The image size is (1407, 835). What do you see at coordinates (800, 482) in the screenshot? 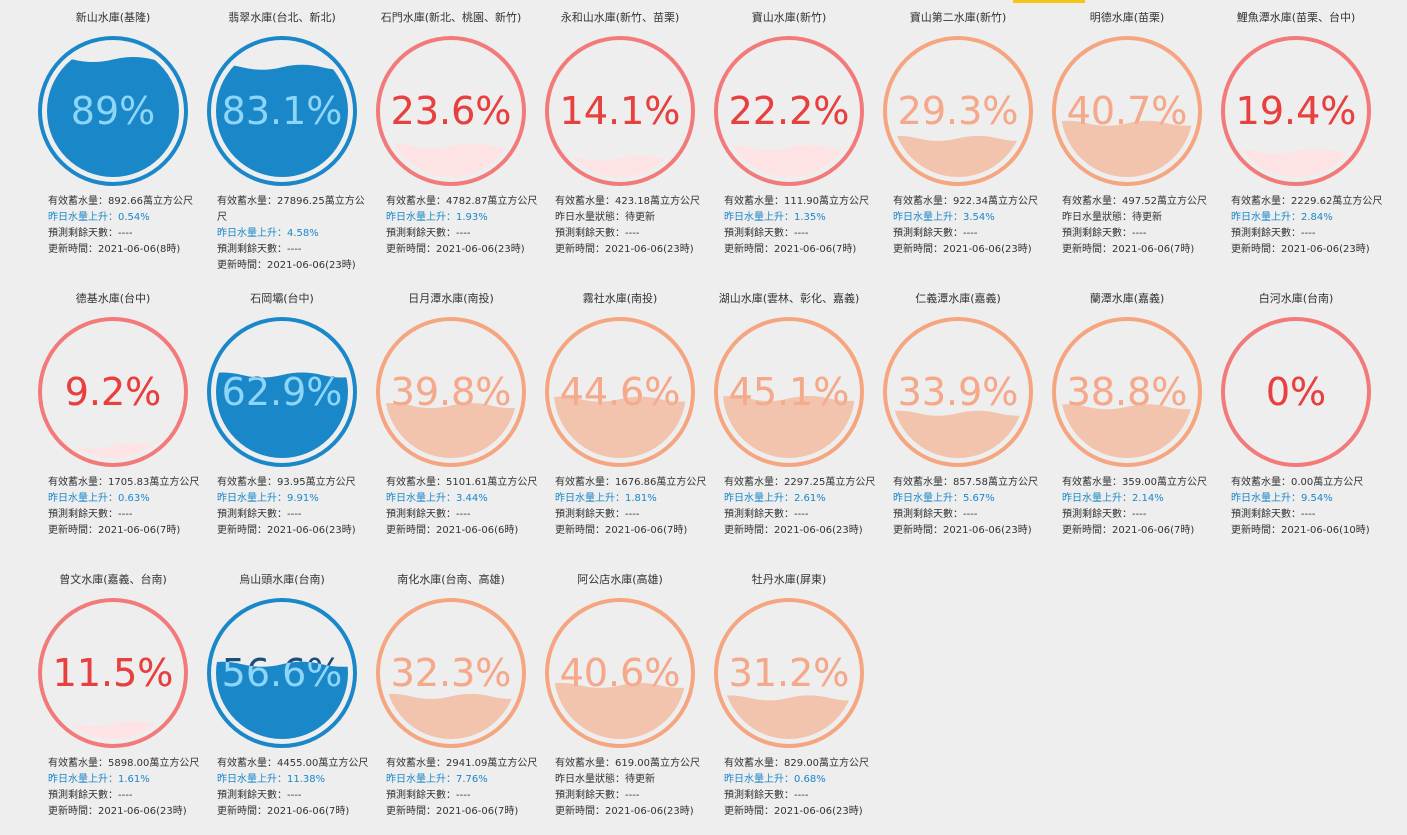
I see `info-line: 有效蓄水量：2297.25萬立方公尺` at bounding box center [800, 482].